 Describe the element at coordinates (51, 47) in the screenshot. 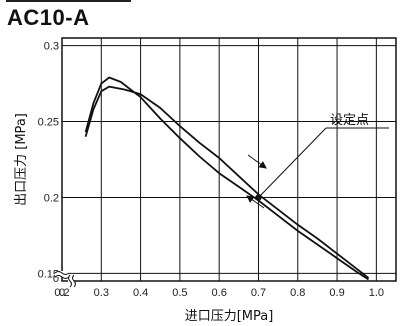

I see `y-tick-label: 0.3` at that location.